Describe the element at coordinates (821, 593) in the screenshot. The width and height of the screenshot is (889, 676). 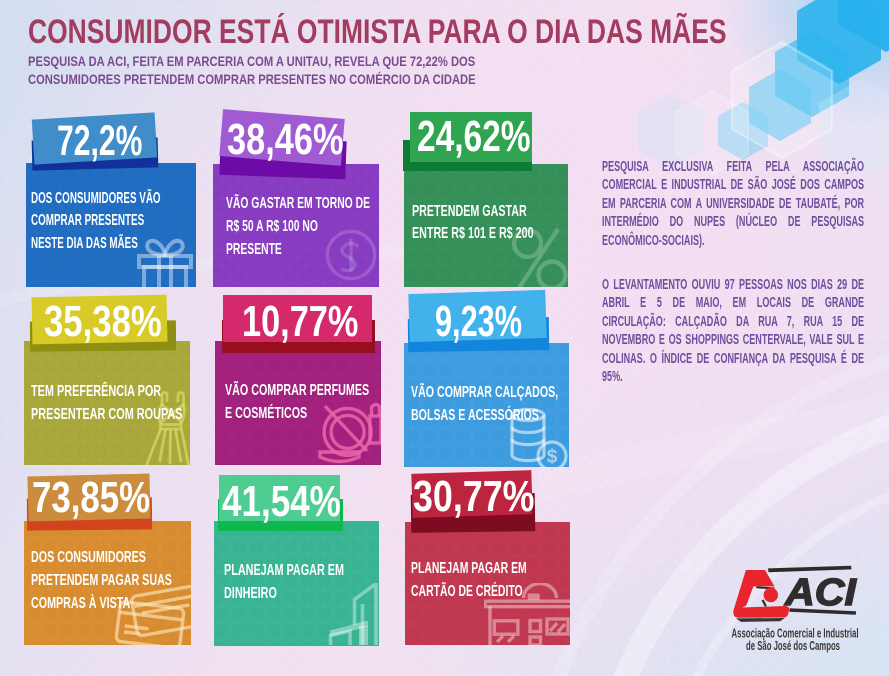
I see `svg-text: ACI` at that location.